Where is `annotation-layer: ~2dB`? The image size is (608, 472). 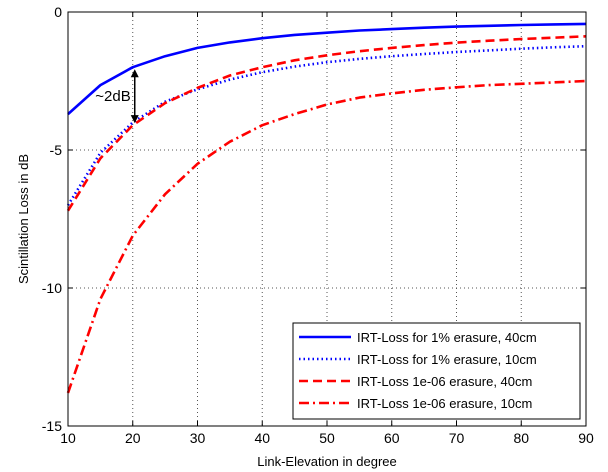
annotation-layer: ~2dB is located at coordinates (117, 96).